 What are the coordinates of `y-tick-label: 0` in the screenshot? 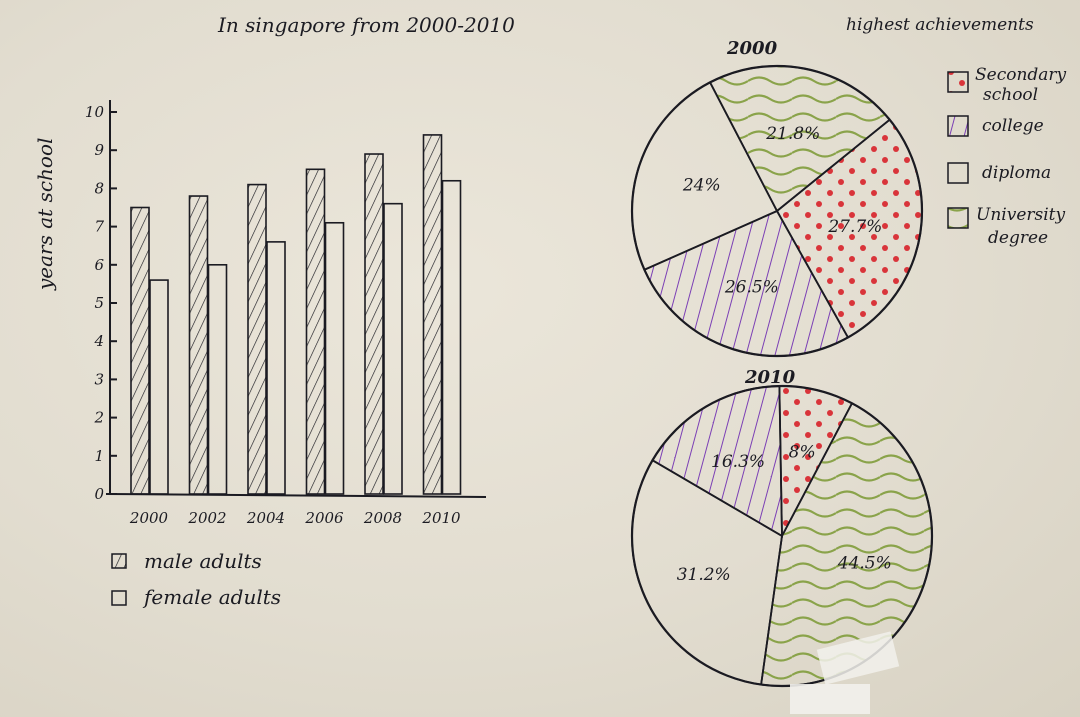 It's located at (99, 494).